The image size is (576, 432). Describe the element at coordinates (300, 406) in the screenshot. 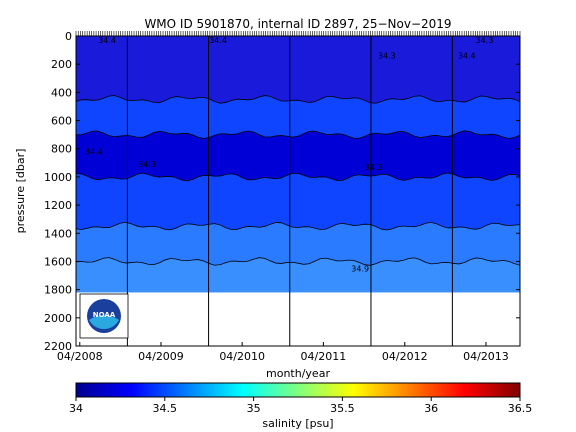

I see `colorbar-ticks: 34 34.5 35 35.5 36 36.5` at that location.